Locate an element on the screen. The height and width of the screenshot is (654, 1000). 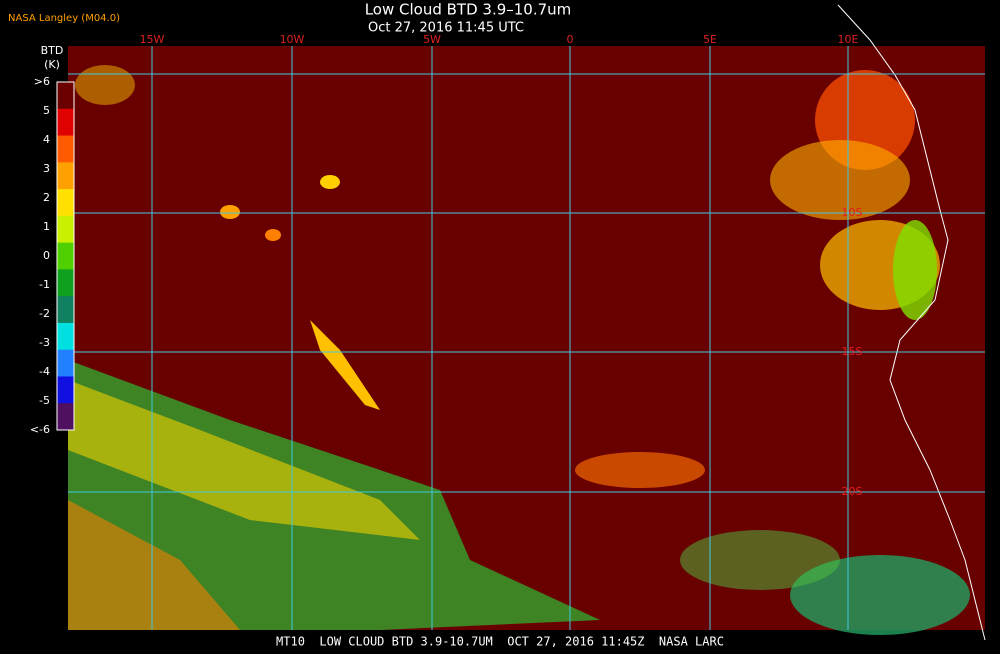
colorbar-title: BTD is located at coordinates (52, 50).